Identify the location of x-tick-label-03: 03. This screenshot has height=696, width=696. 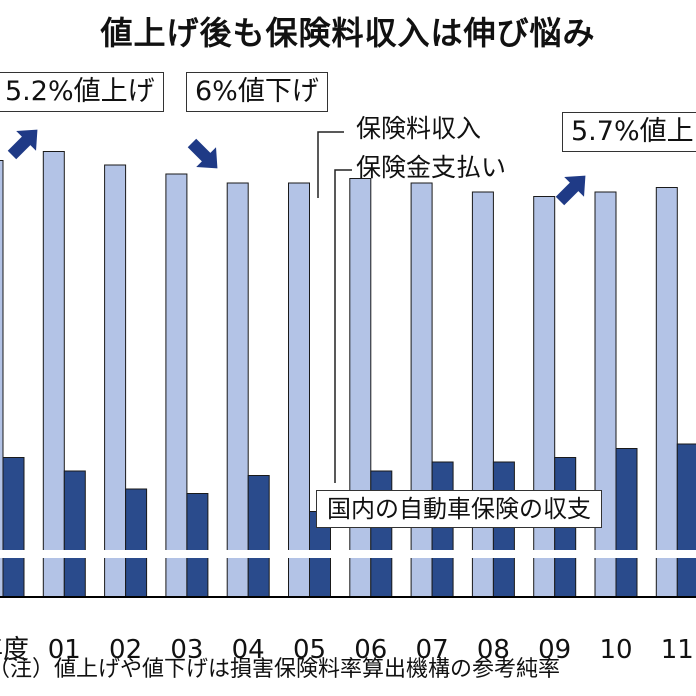
(186, 650).